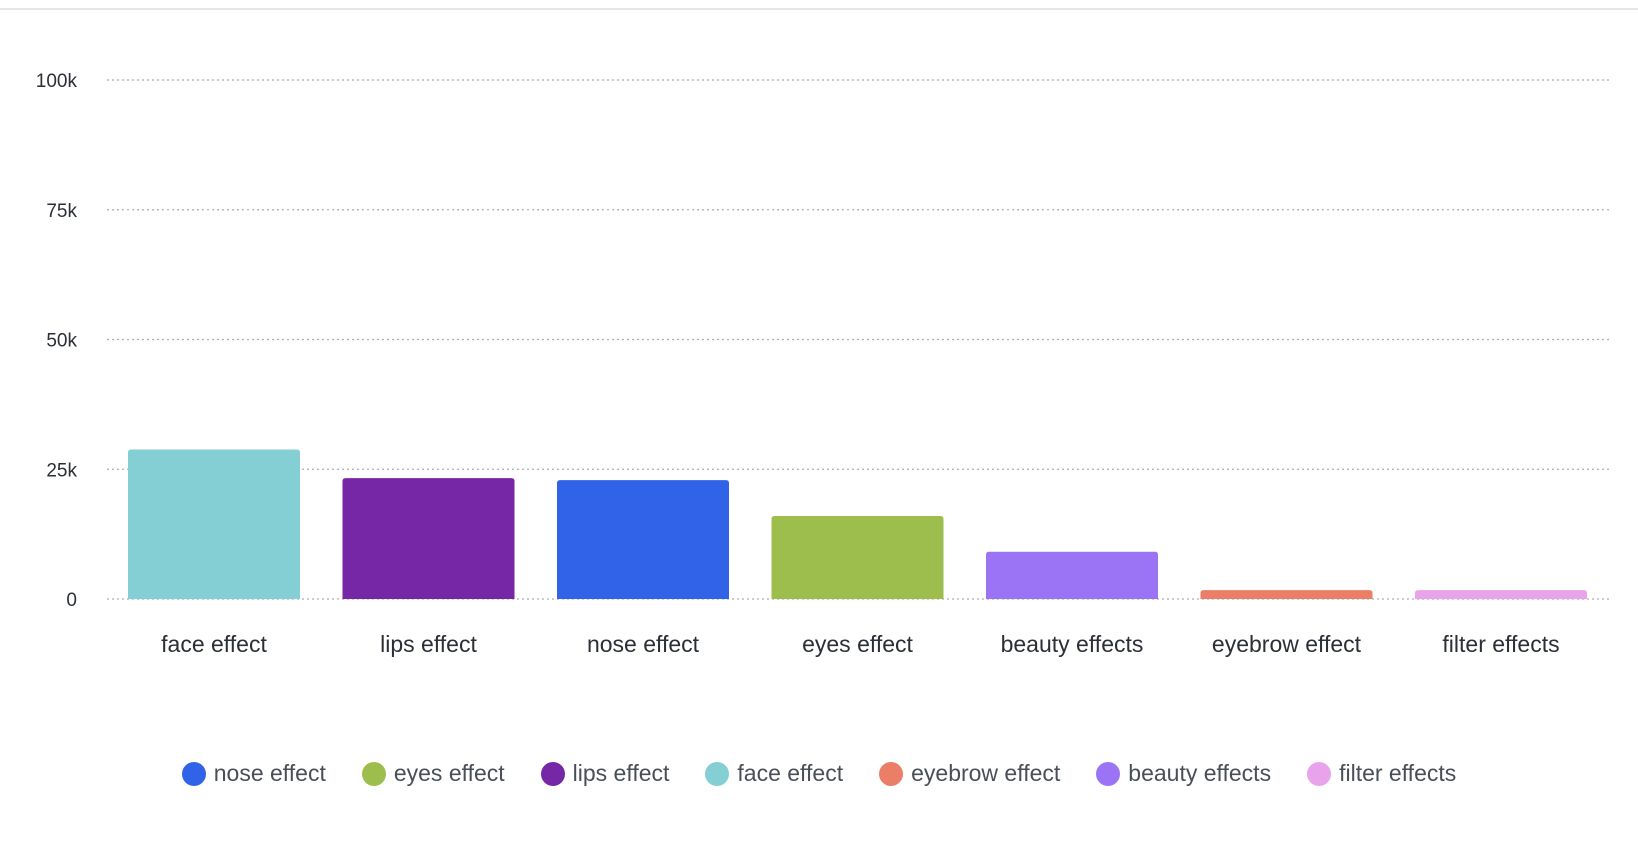 The image size is (1638, 852). What do you see at coordinates (1286, 594) in the screenshot?
I see `bar-eyebrow-effect` at bounding box center [1286, 594].